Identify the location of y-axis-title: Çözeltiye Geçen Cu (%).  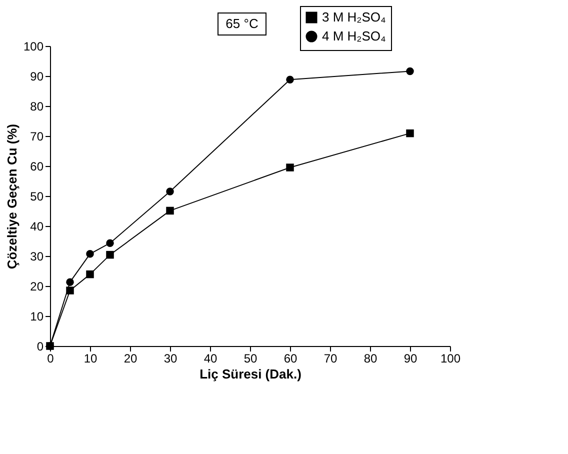
(12, 197).